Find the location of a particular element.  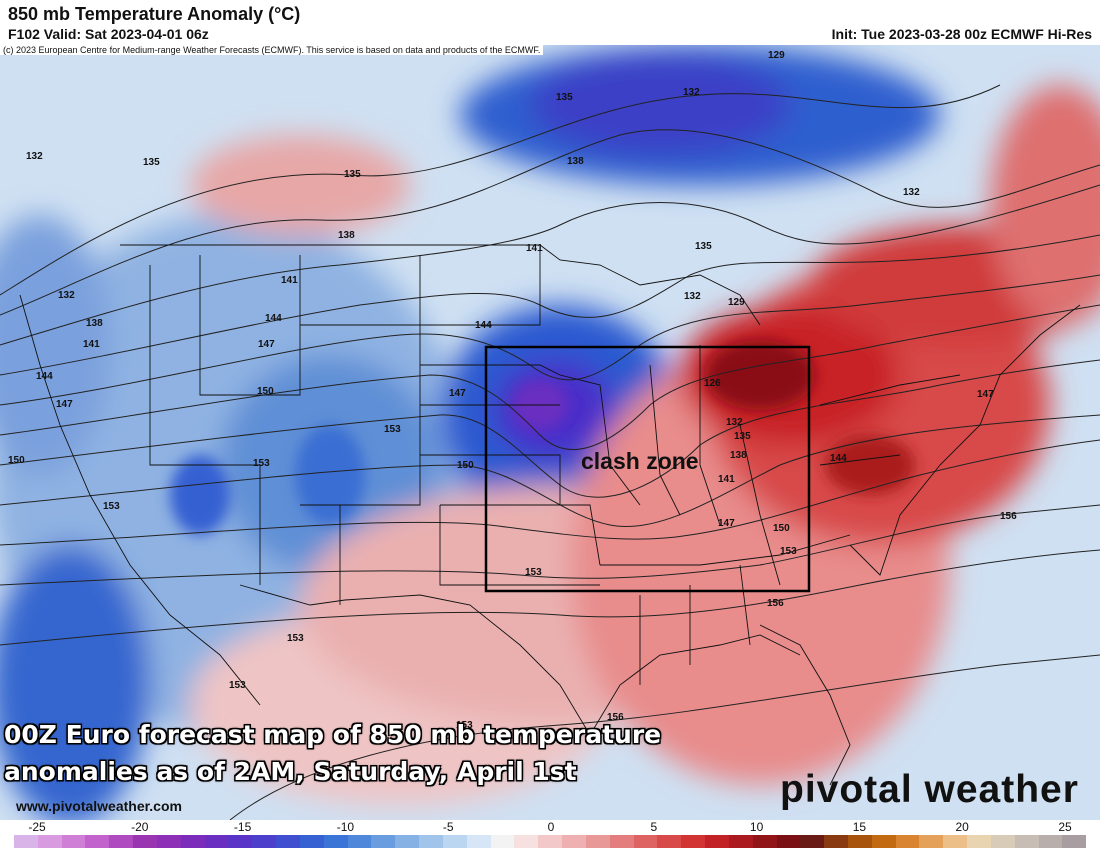

clash-zone-box is located at coordinates (647, 469).